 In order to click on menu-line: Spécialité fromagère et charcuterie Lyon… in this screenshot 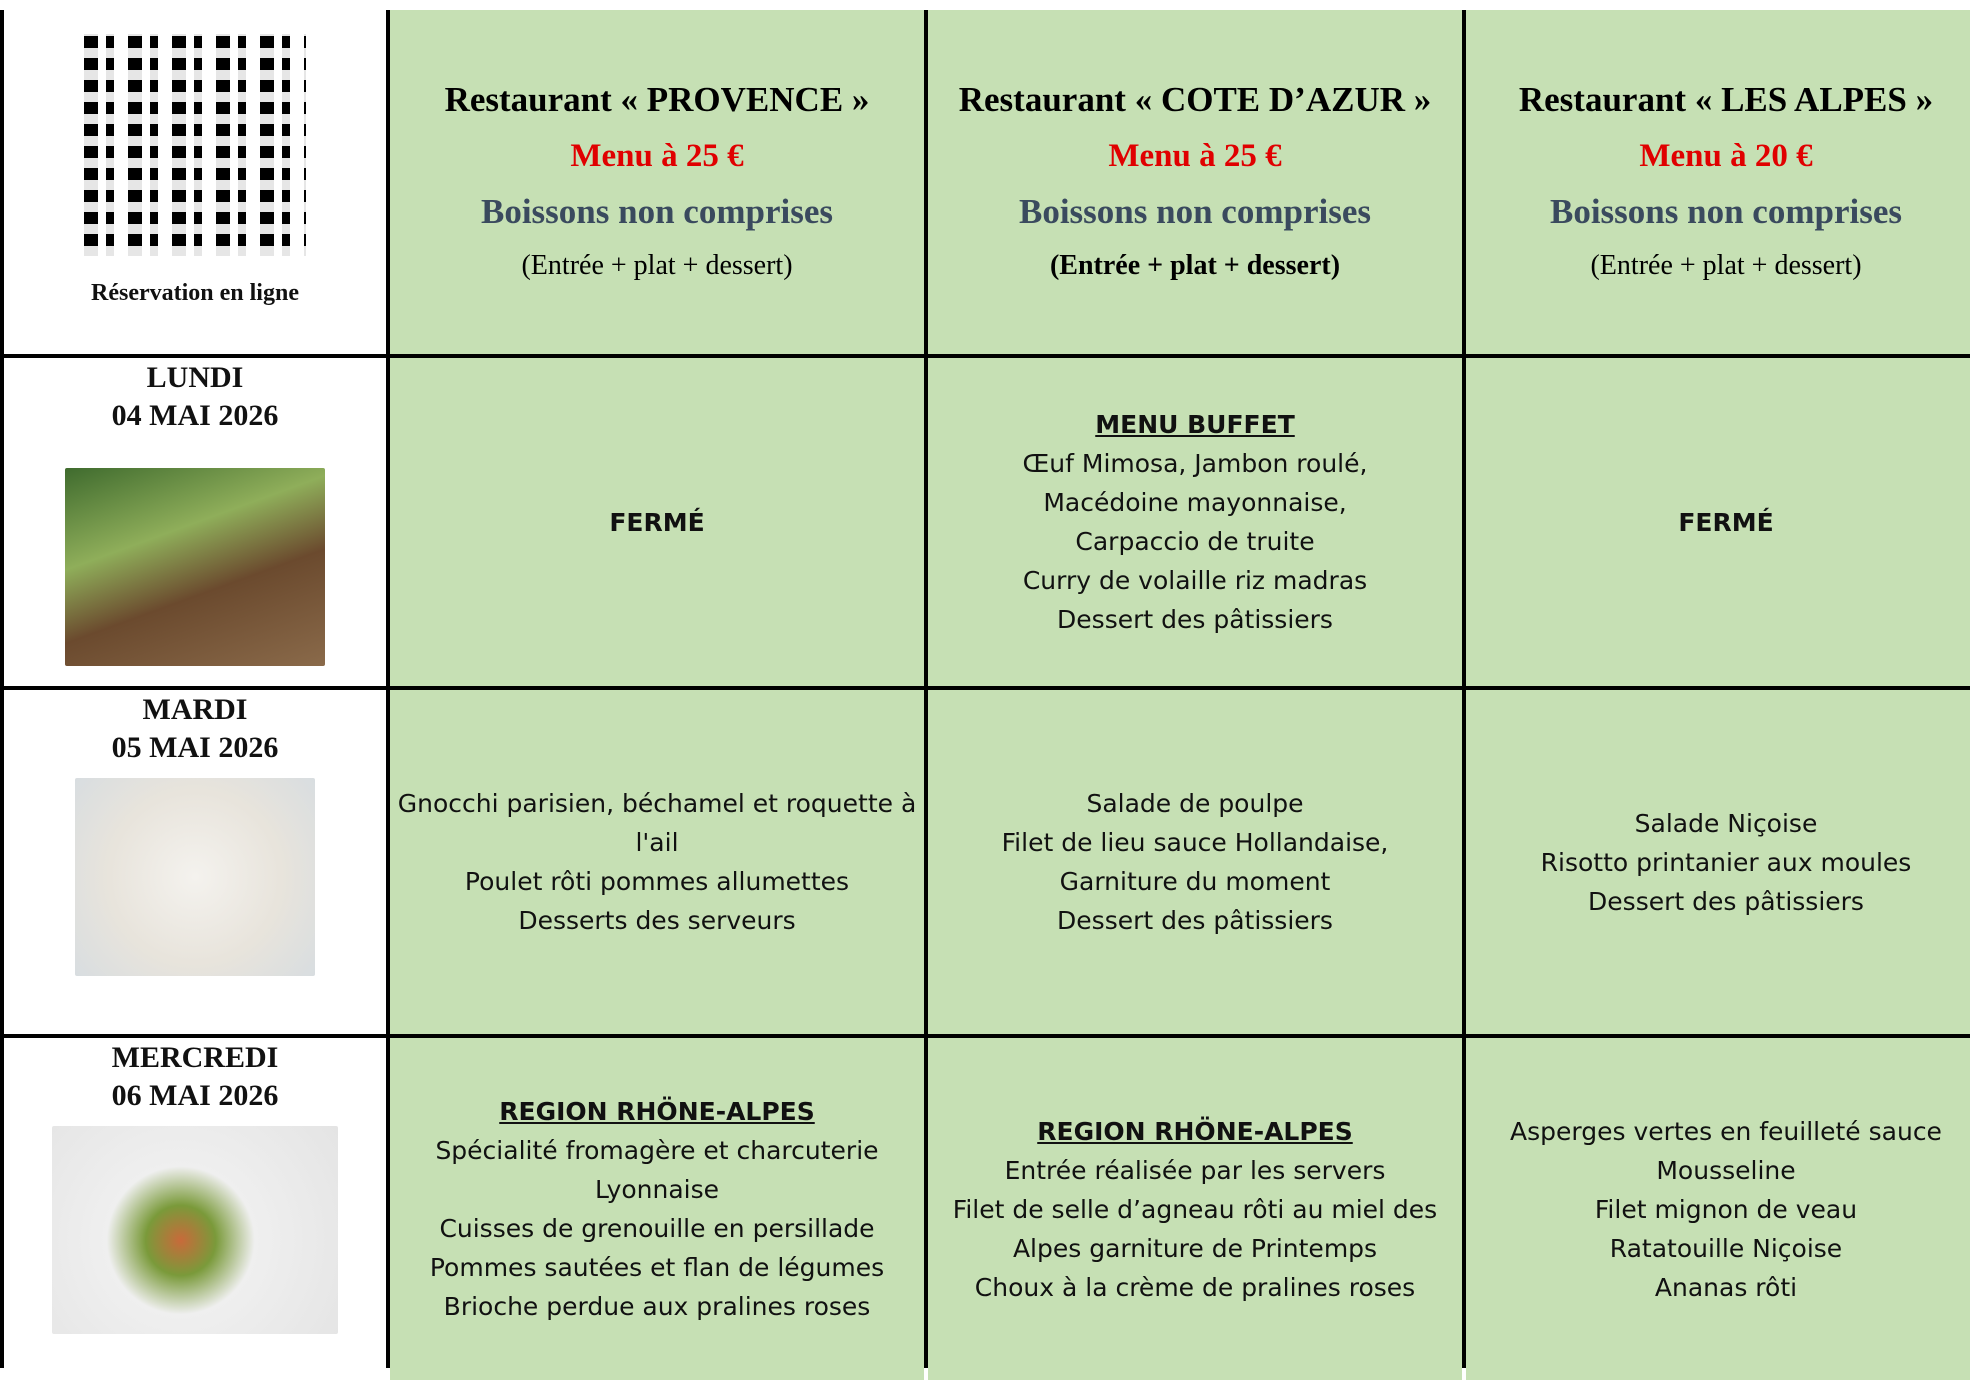, I will do `click(657, 1170)`.